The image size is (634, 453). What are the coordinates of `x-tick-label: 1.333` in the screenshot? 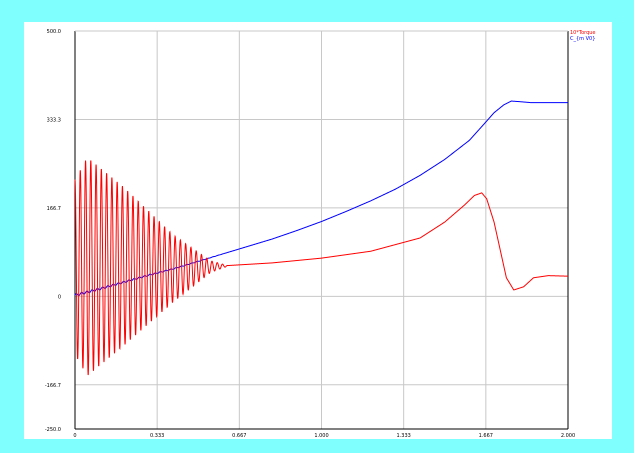 It's located at (404, 436).